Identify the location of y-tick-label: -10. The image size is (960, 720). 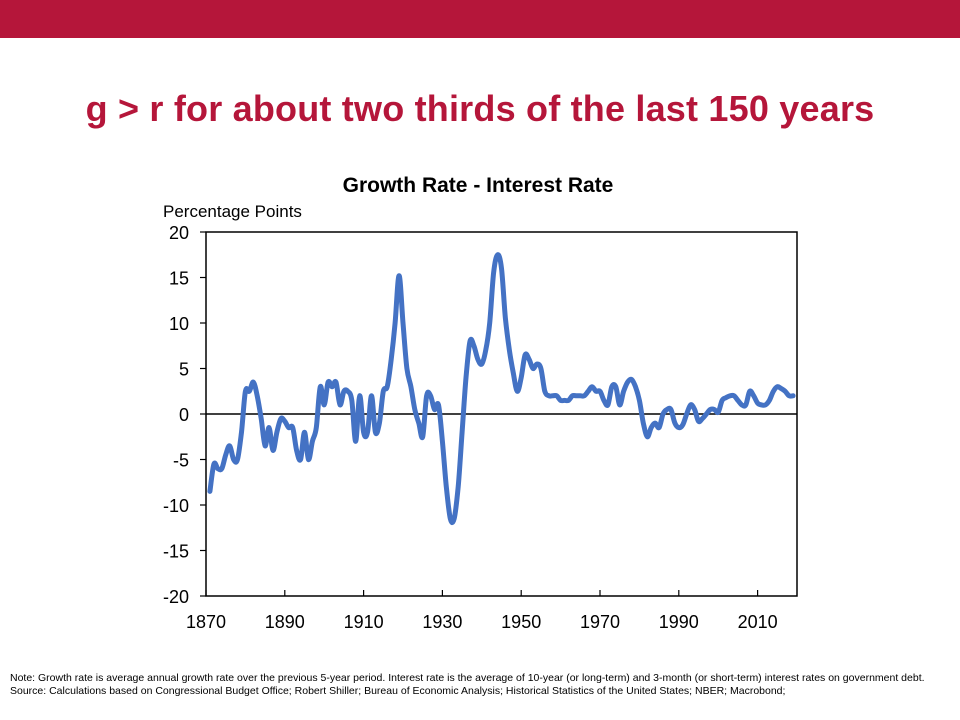
(176, 506).